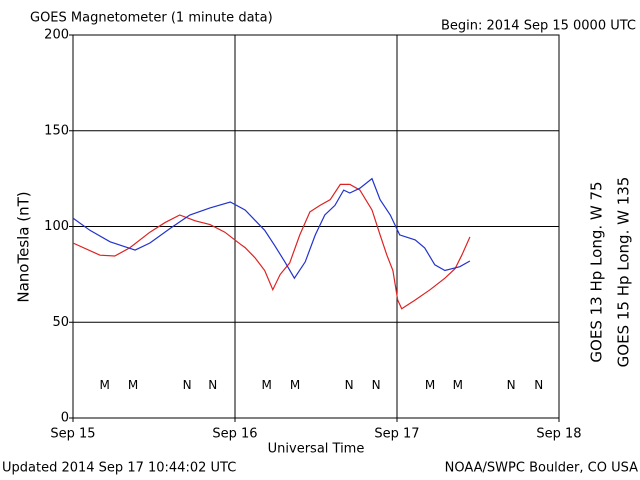  What do you see at coordinates (151, 18) in the screenshot?
I see `chart-title: GOES Magnetometer (1 minute data)` at bounding box center [151, 18].